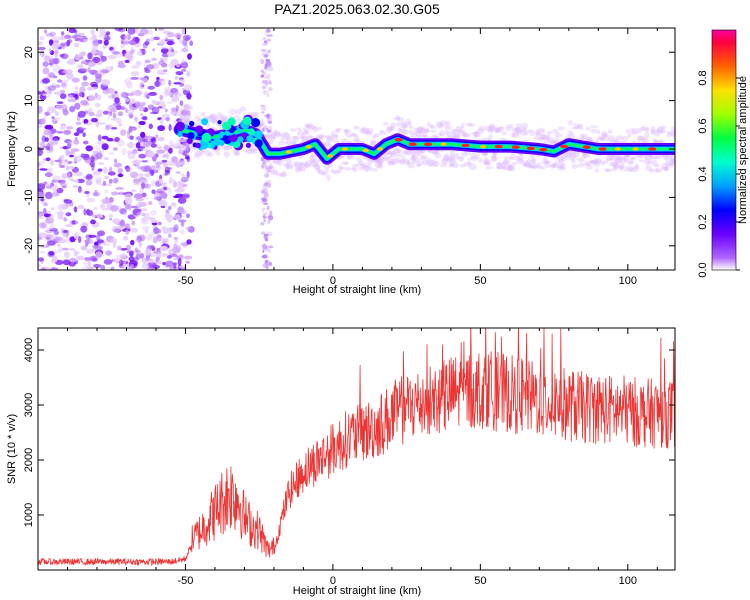 Image resolution: width=750 pixels, height=600 pixels. What do you see at coordinates (247, 121) in the screenshot?
I see `signal-blob` at bounding box center [247, 121].